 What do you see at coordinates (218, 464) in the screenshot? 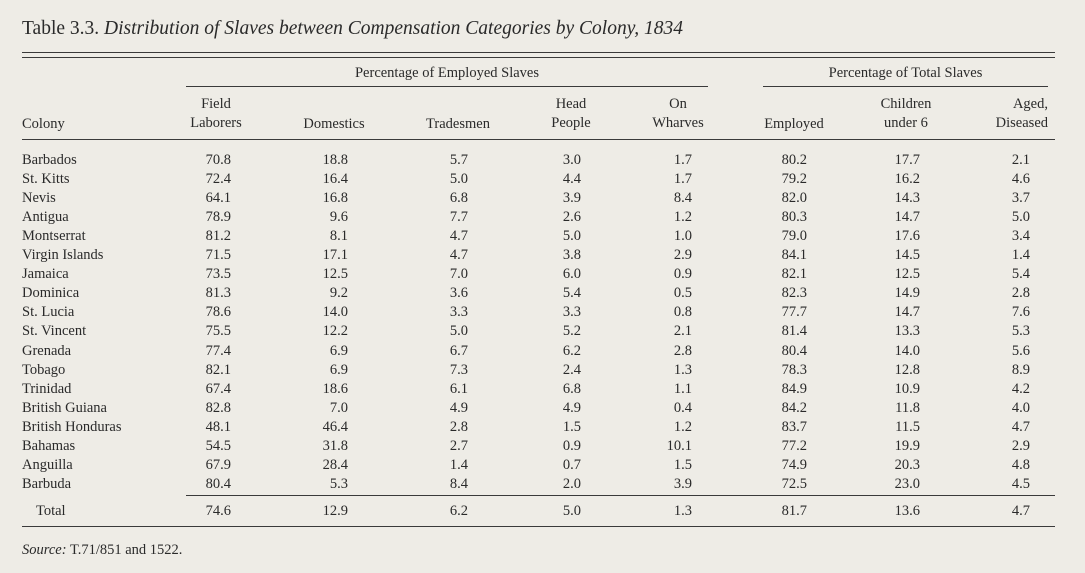
I see `cell-field-laborers: 67.9` at bounding box center [218, 464].